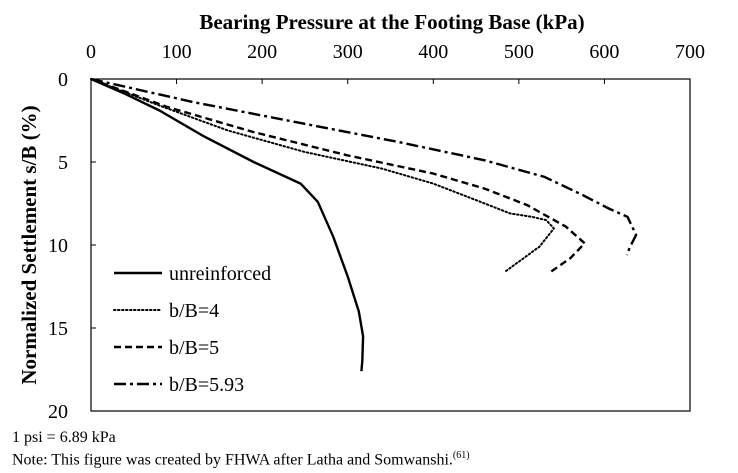 Image resolution: width=738 pixels, height=473 pixels. Describe the element at coordinates (177, 52) in the screenshot. I see `x-tick-label: 100` at that location.